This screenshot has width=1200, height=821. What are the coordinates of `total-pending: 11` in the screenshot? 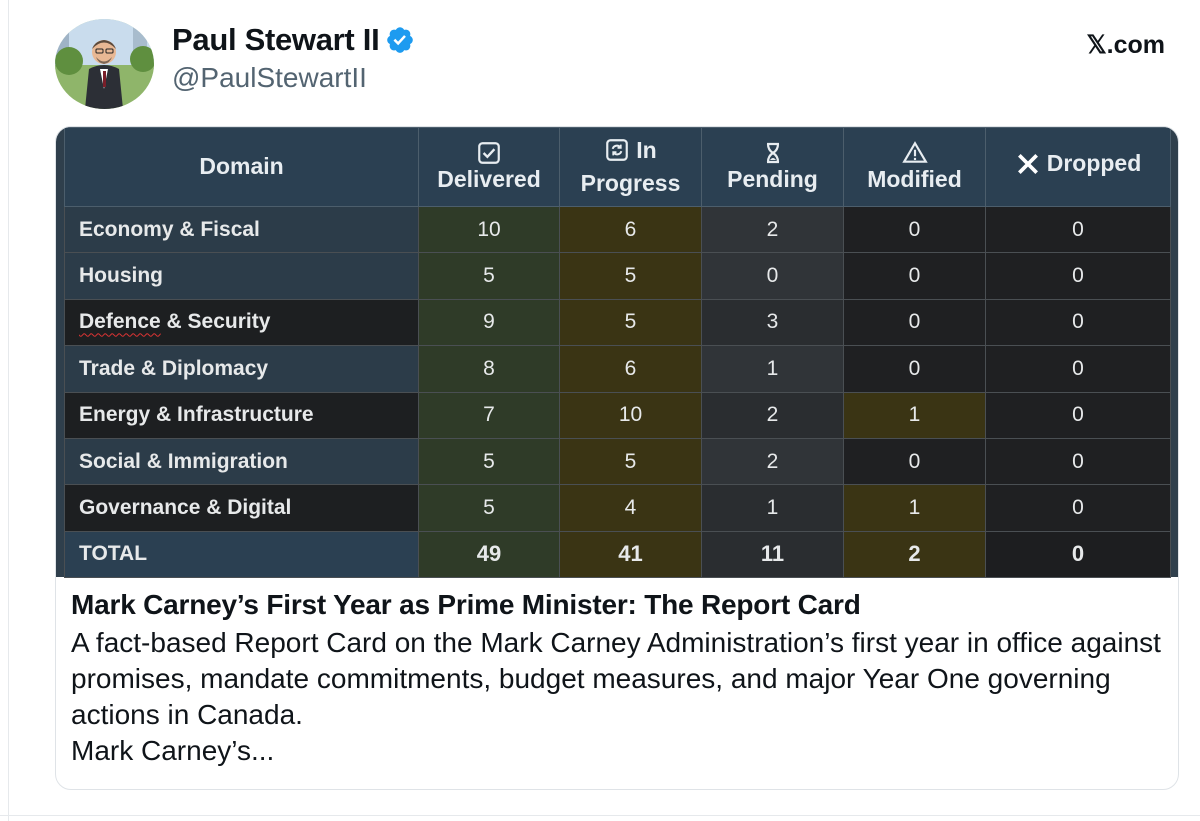 It's located at (772, 554).